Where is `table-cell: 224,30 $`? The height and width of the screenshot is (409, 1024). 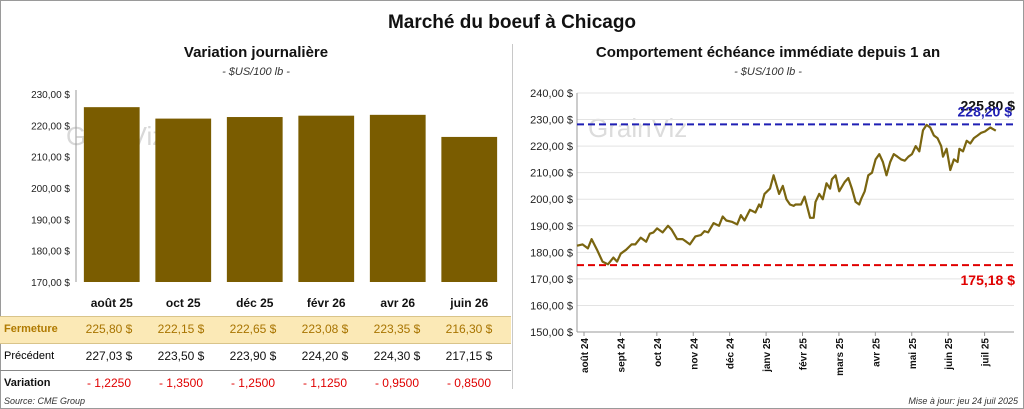
table-cell: 224,30 $ is located at coordinates (397, 356).